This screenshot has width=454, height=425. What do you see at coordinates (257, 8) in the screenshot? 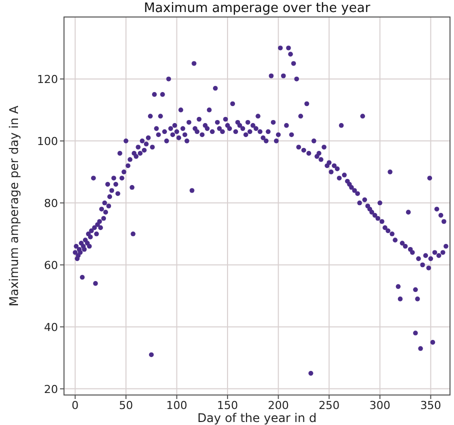
I see `chart-title: Maximum amperage over the year` at bounding box center [257, 8].